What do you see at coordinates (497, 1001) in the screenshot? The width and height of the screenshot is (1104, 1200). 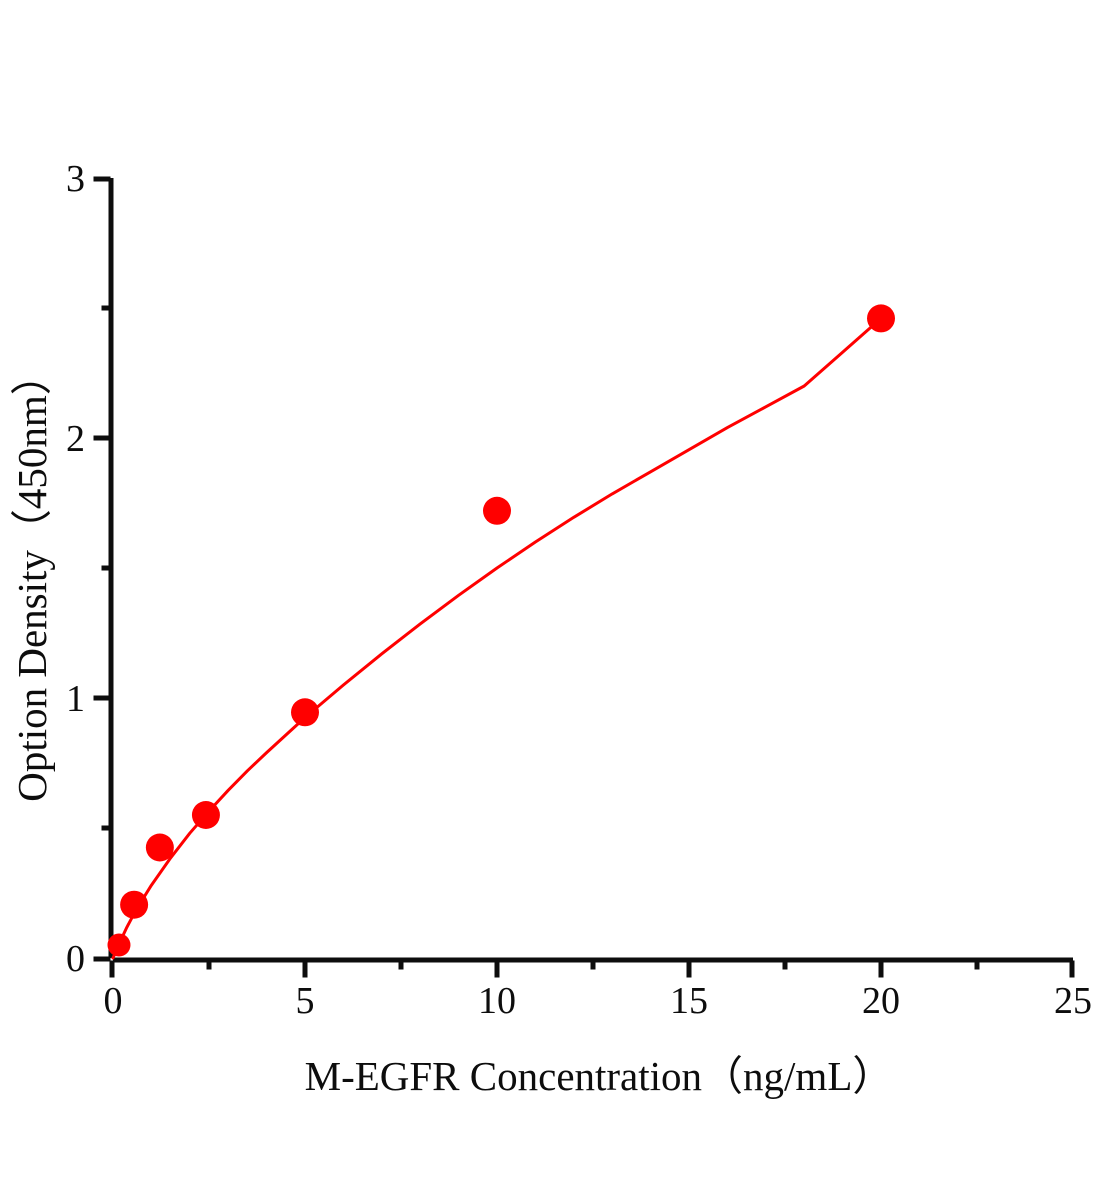 I see `x-tick-label: 10` at bounding box center [497, 1001].